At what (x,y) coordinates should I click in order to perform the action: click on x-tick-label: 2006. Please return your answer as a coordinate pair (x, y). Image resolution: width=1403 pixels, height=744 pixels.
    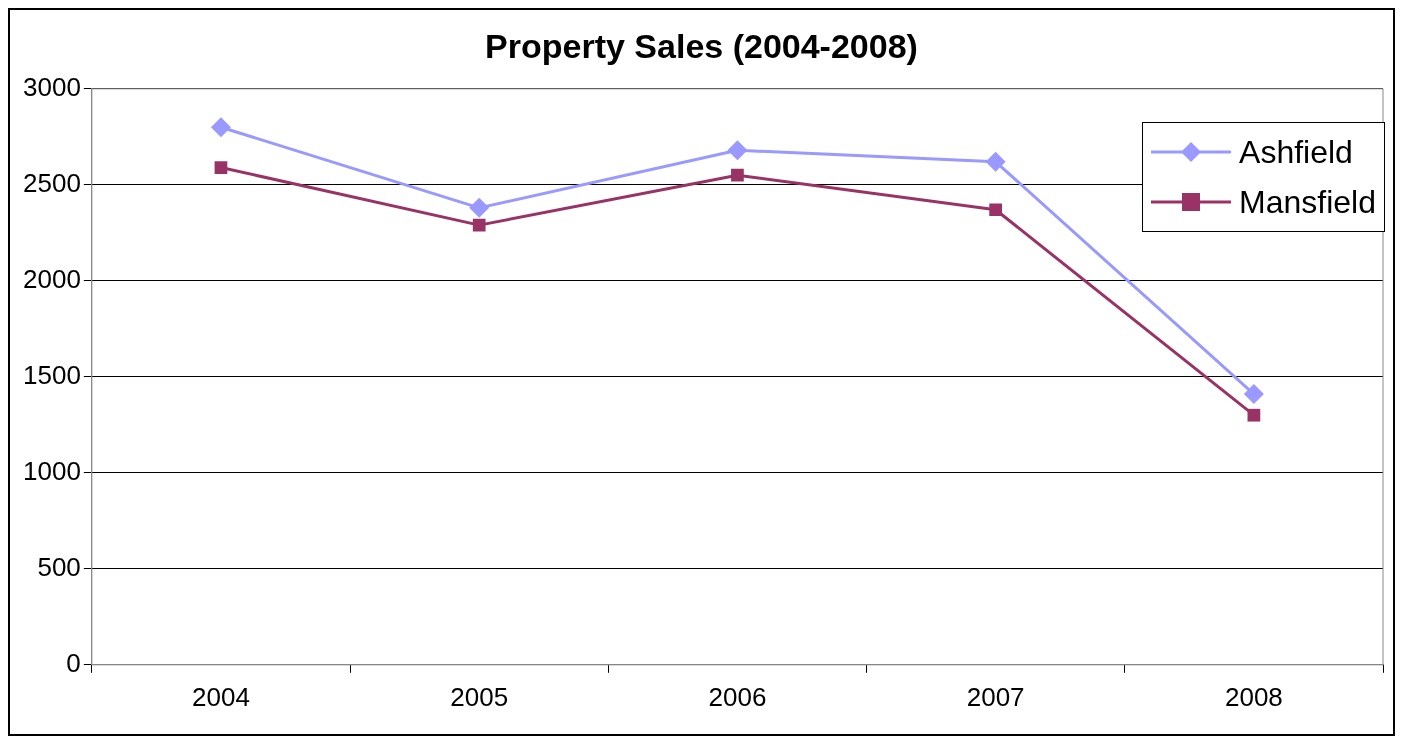
    Looking at the image, I should click on (737, 696).